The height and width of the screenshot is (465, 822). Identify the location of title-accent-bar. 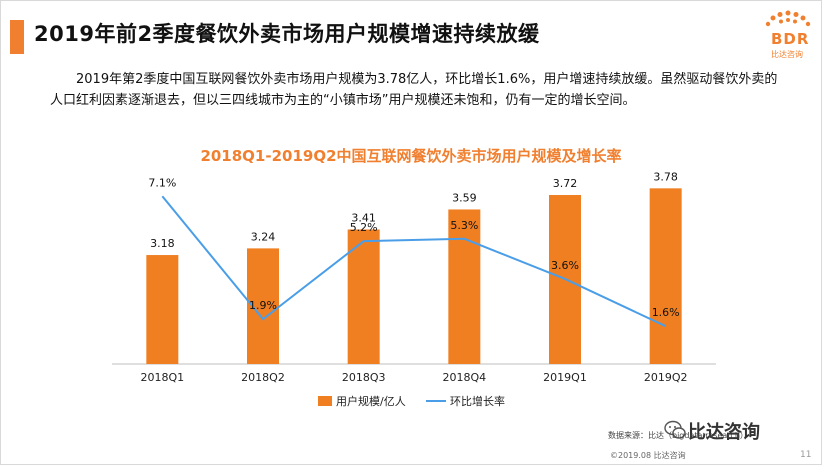
(17, 37).